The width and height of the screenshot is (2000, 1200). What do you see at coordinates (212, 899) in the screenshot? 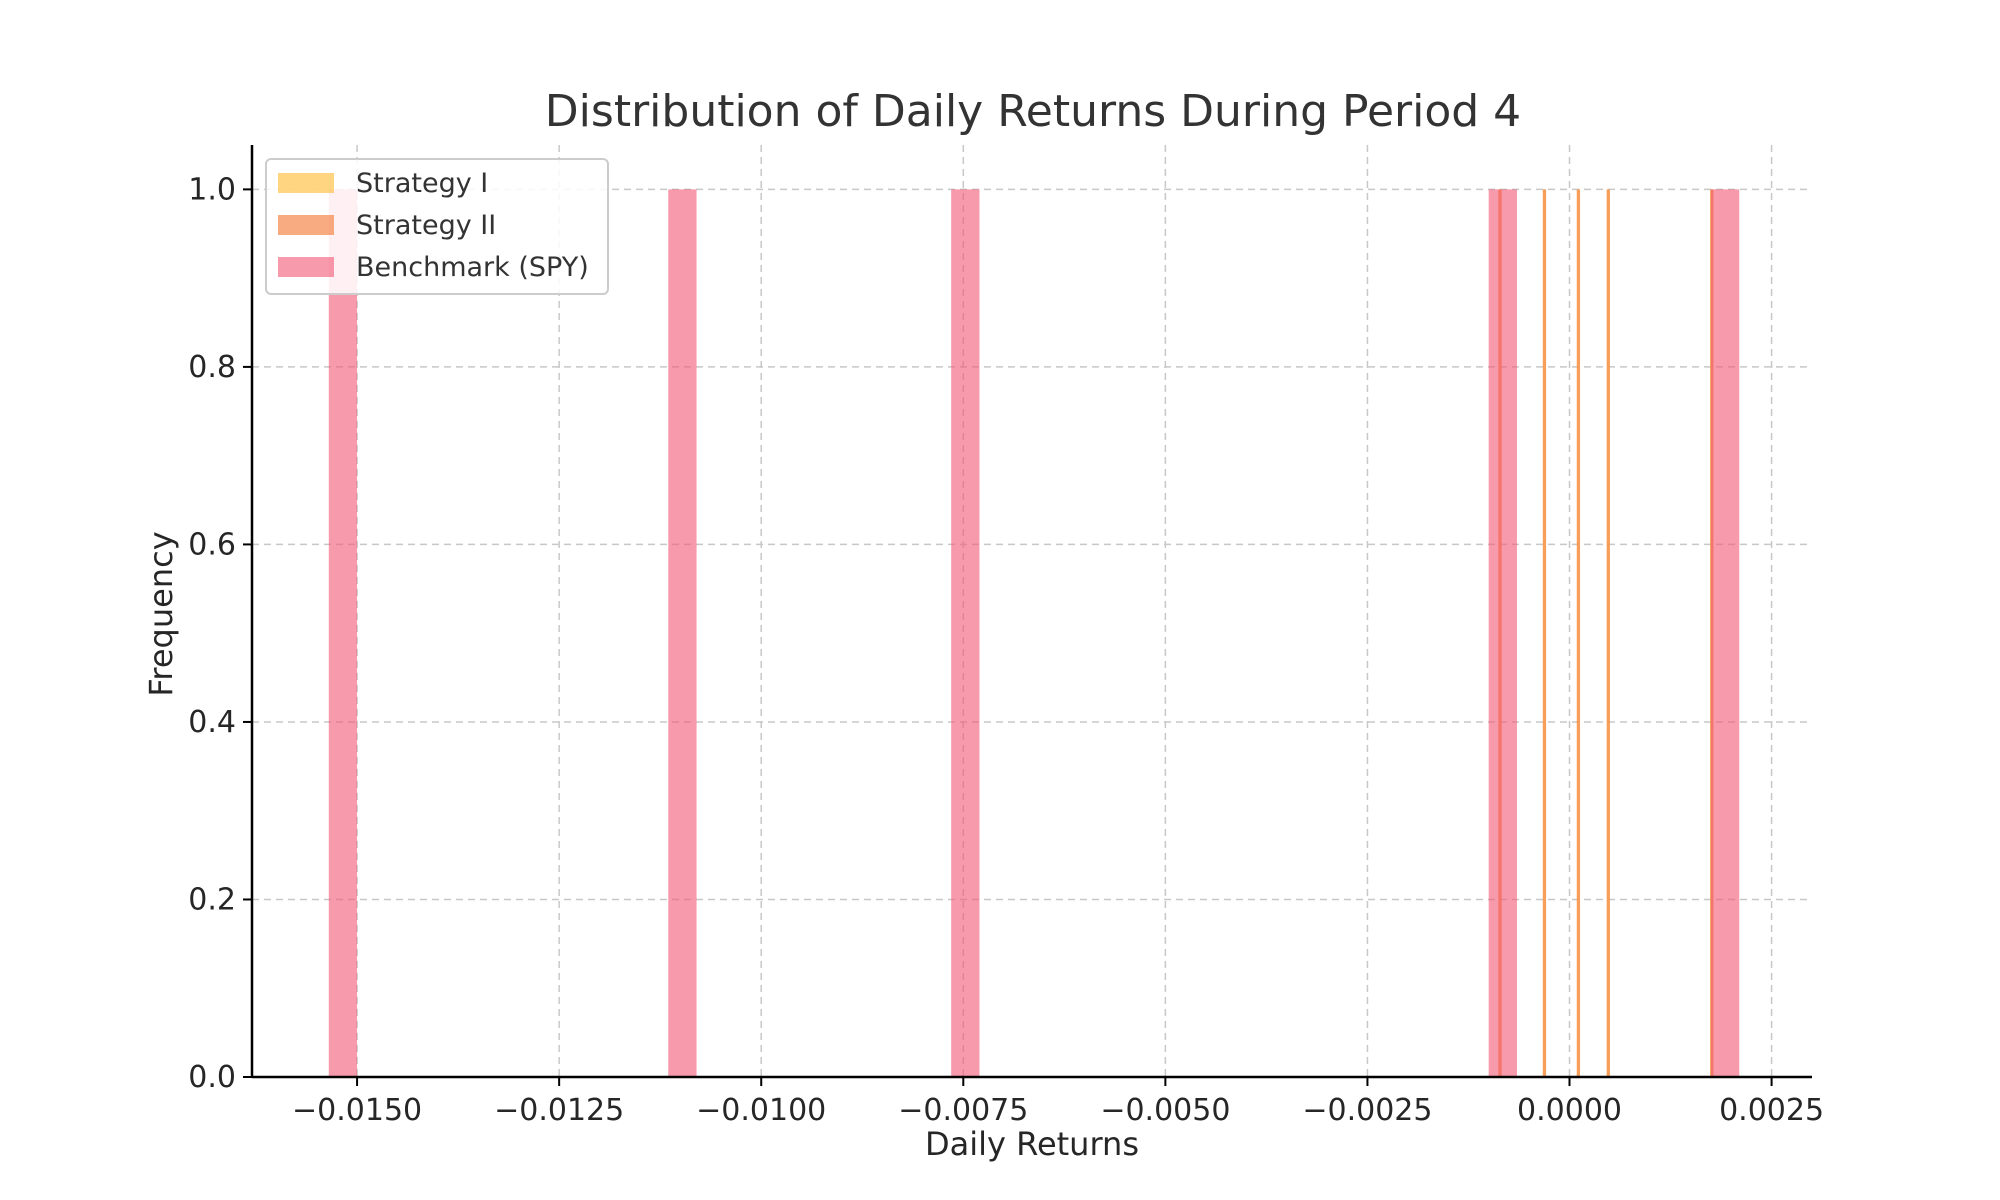
I see `y-tick-label: 0.2` at bounding box center [212, 899].